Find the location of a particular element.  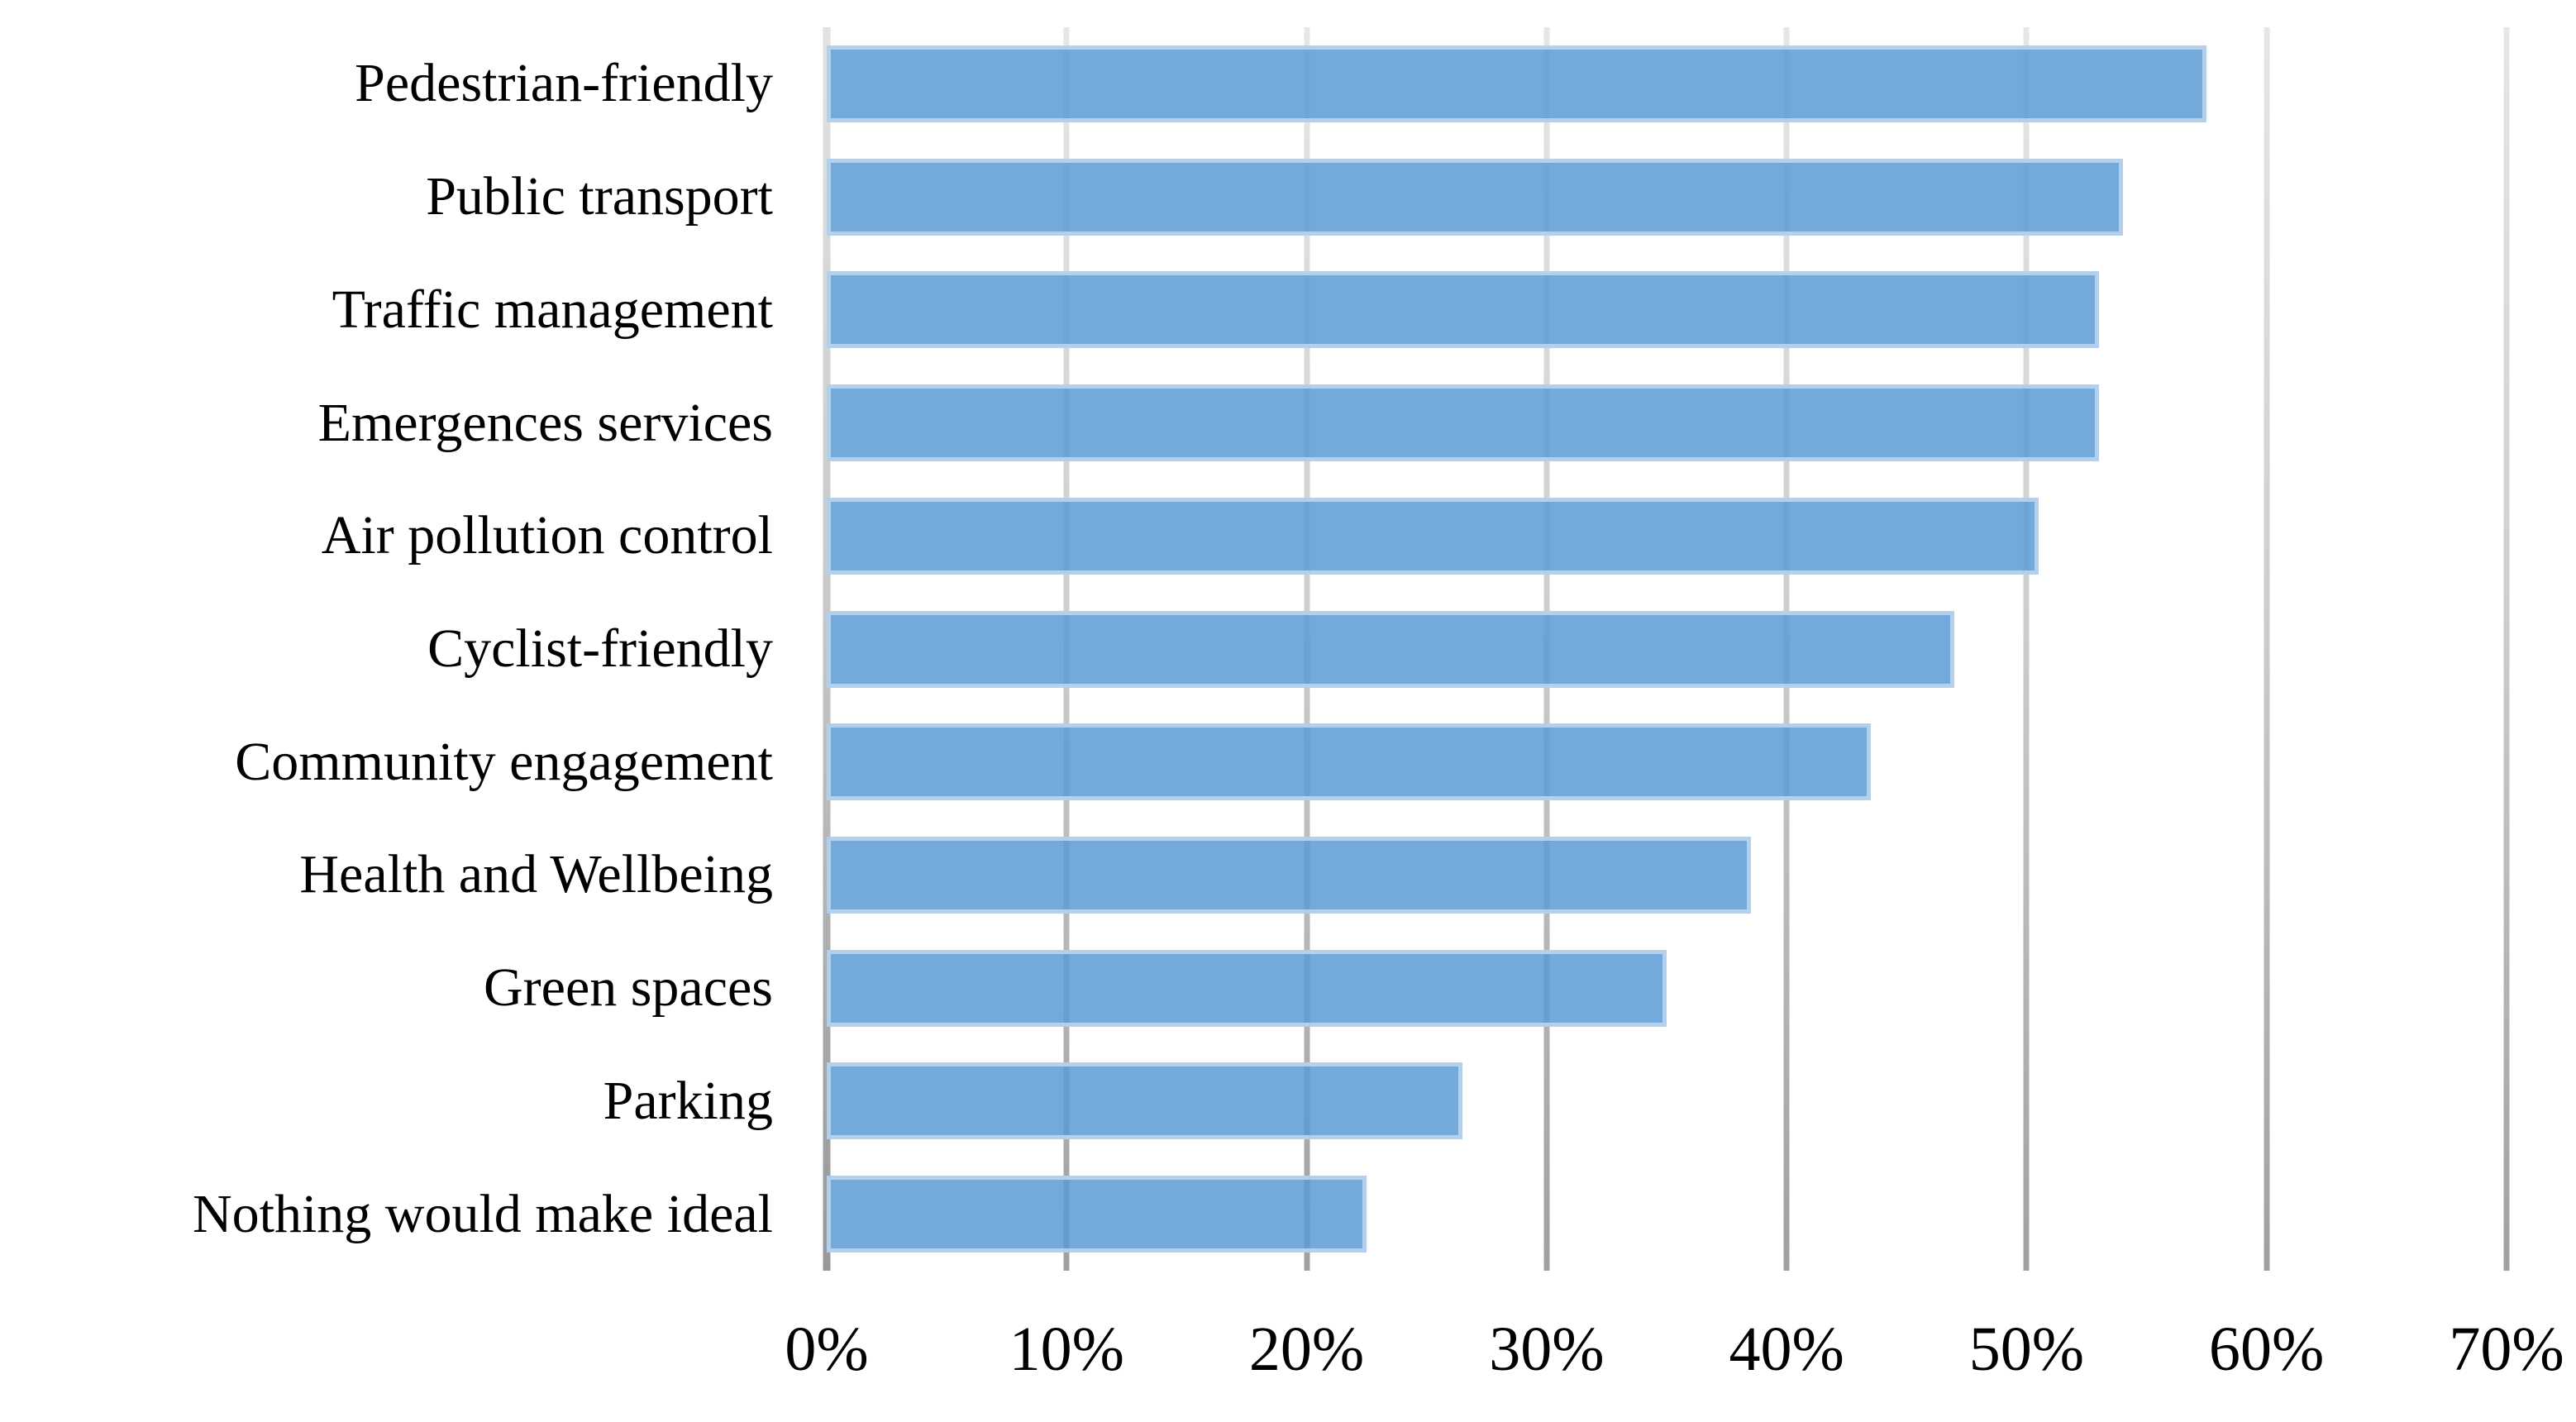

category-label: Cyclist-friendly is located at coordinates (600, 648).